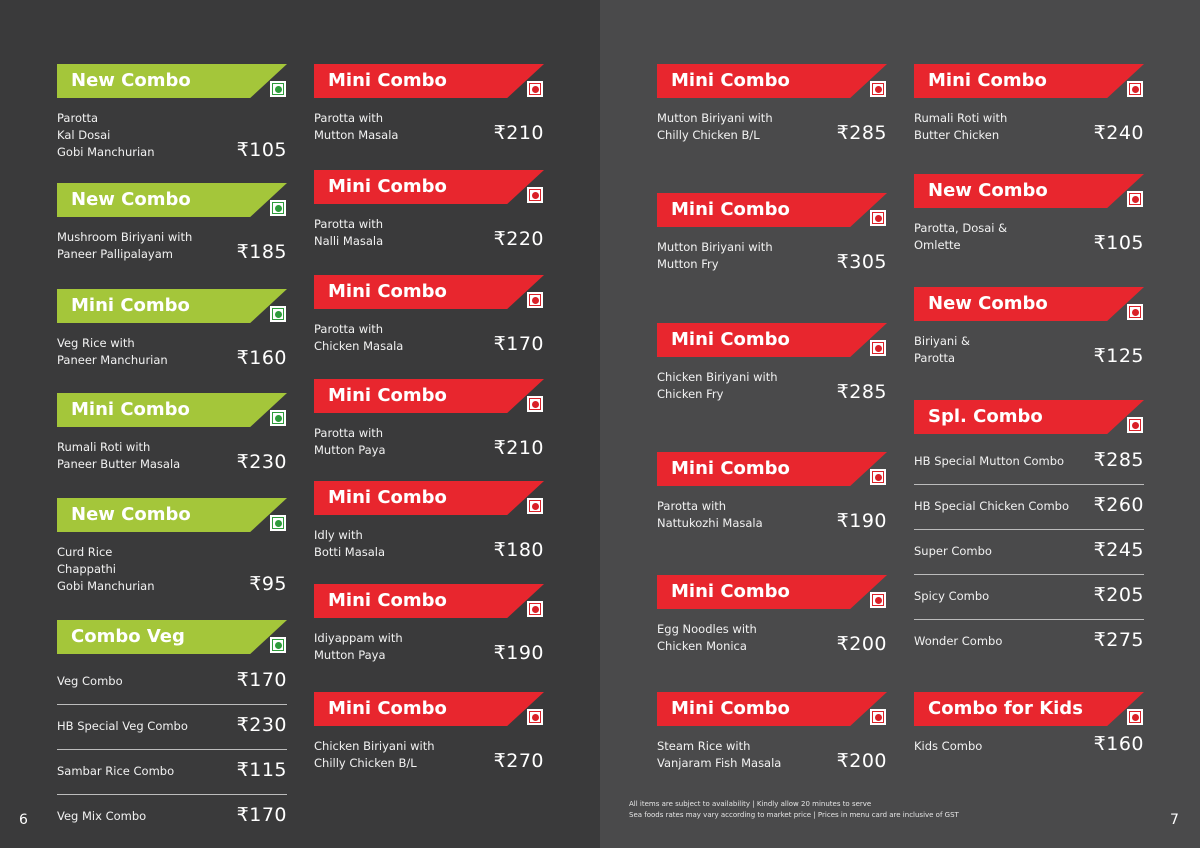  I want to click on item-price: ₹180, so click(519, 550).